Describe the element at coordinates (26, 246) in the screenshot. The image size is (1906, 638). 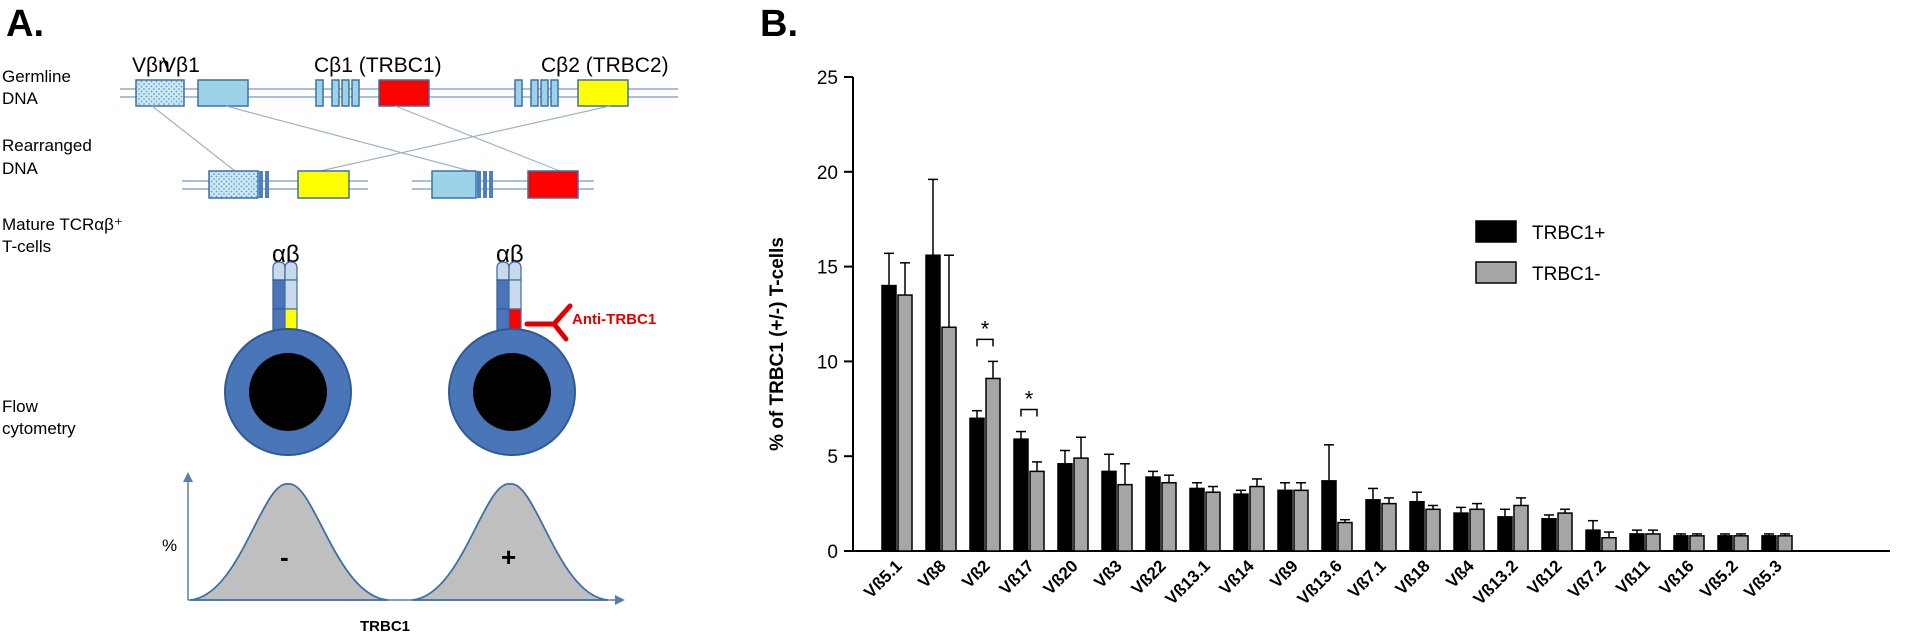
I see `mature-label-line2: T-cells` at that location.